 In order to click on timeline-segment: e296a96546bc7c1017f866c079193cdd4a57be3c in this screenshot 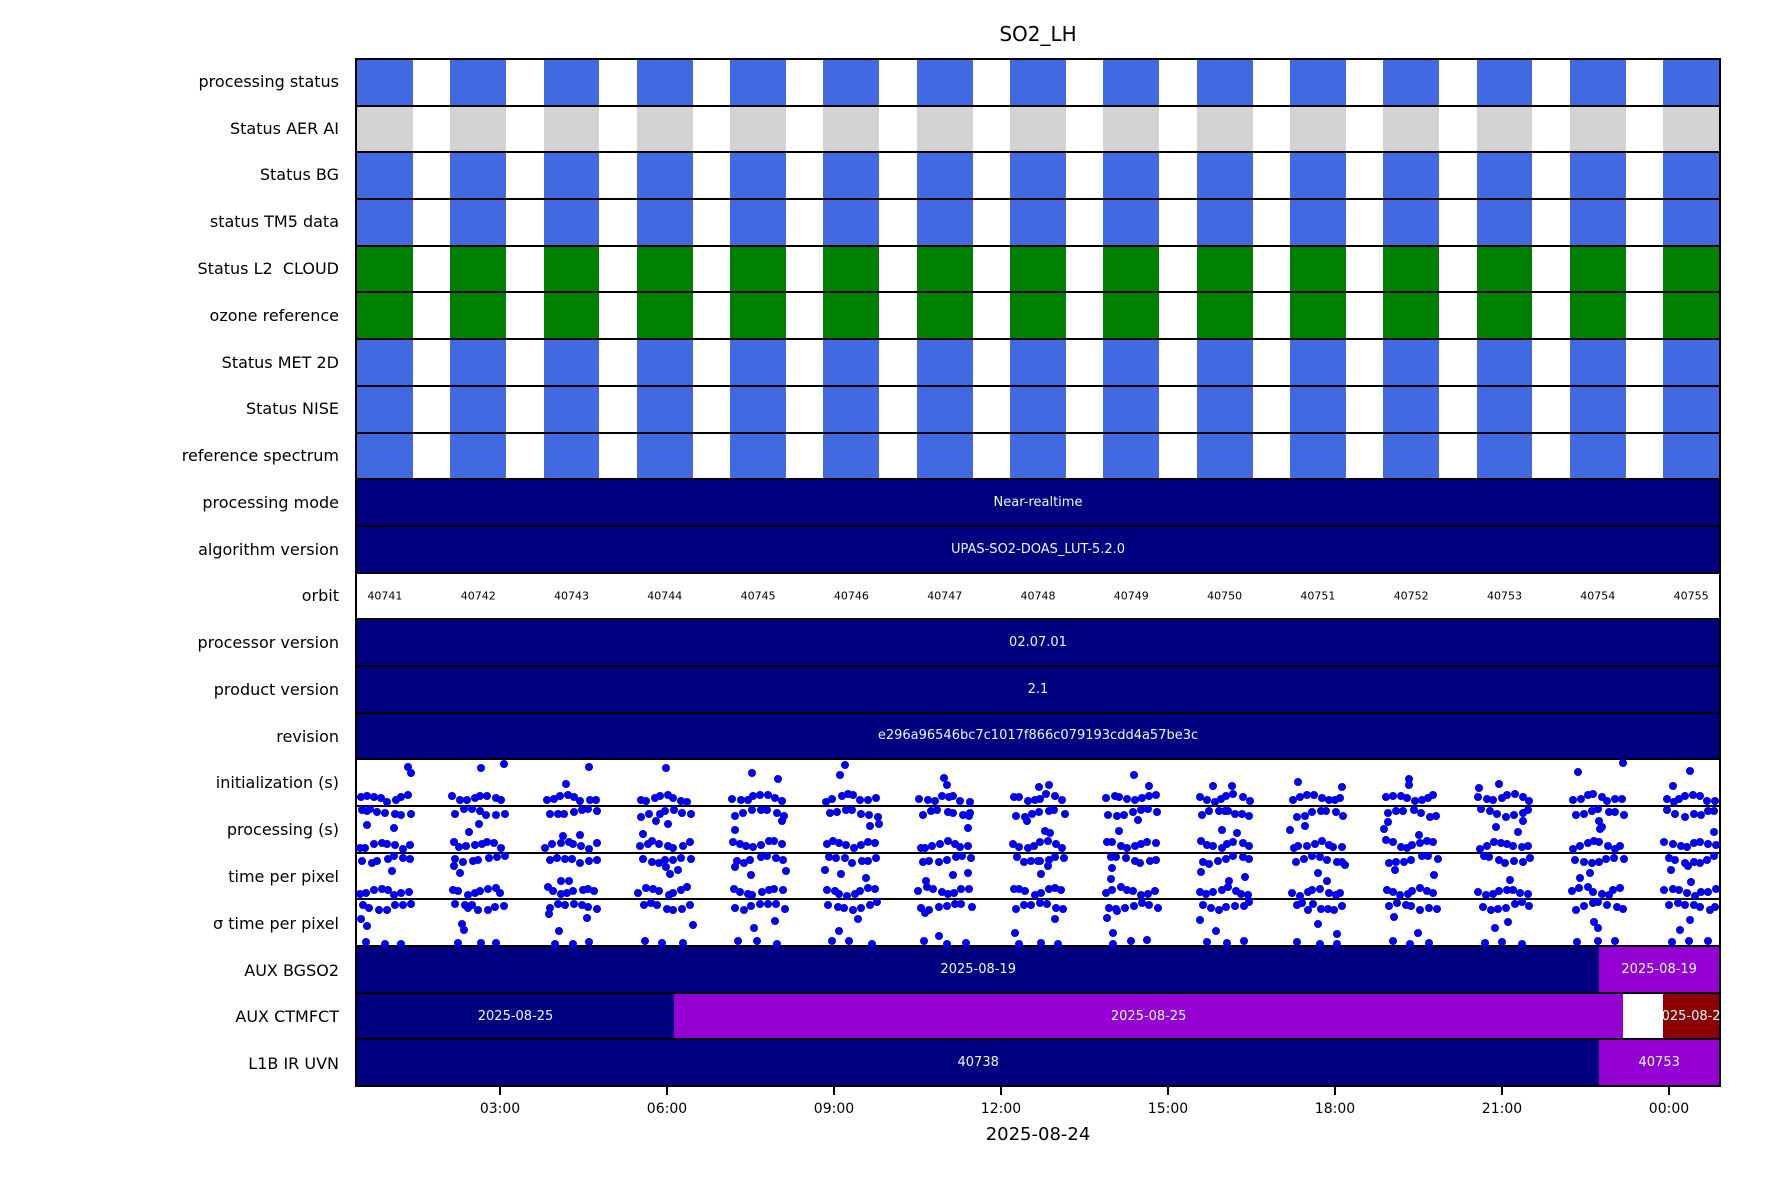, I will do `click(1038, 736)`.